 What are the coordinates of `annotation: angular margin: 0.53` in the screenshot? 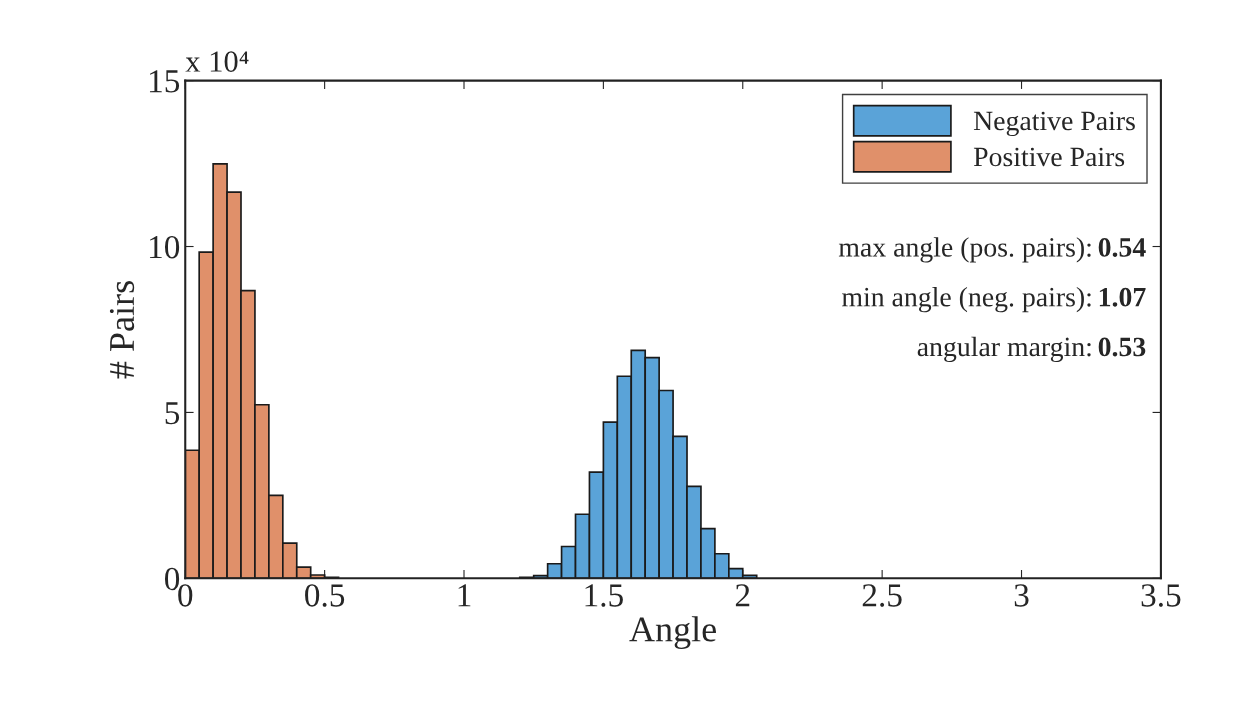 It's located at (1031, 349).